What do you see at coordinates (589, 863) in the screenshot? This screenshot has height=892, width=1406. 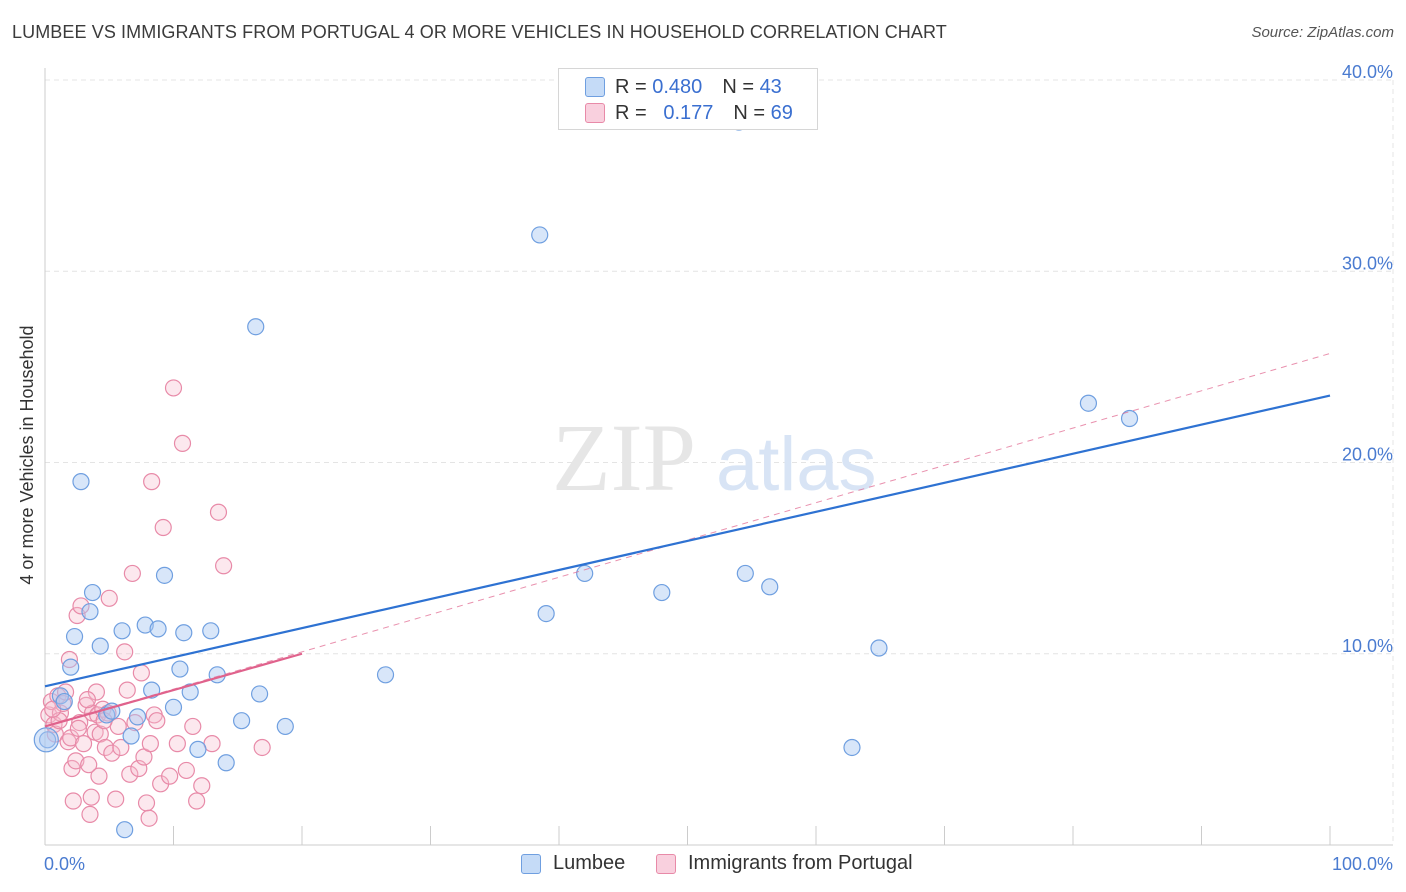 I see `legend-label-lumbee: Lumbee` at bounding box center [589, 863].